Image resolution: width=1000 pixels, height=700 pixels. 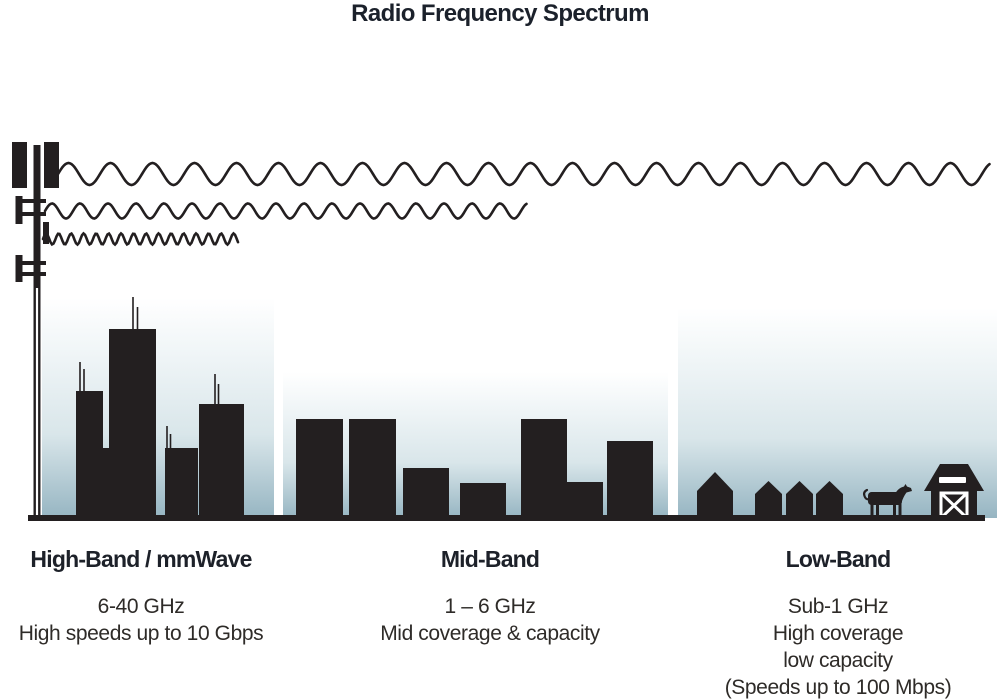 What do you see at coordinates (490, 606) in the screenshot?
I see `band-detail: 1 – 6 GHz` at bounding box center [490, 606].